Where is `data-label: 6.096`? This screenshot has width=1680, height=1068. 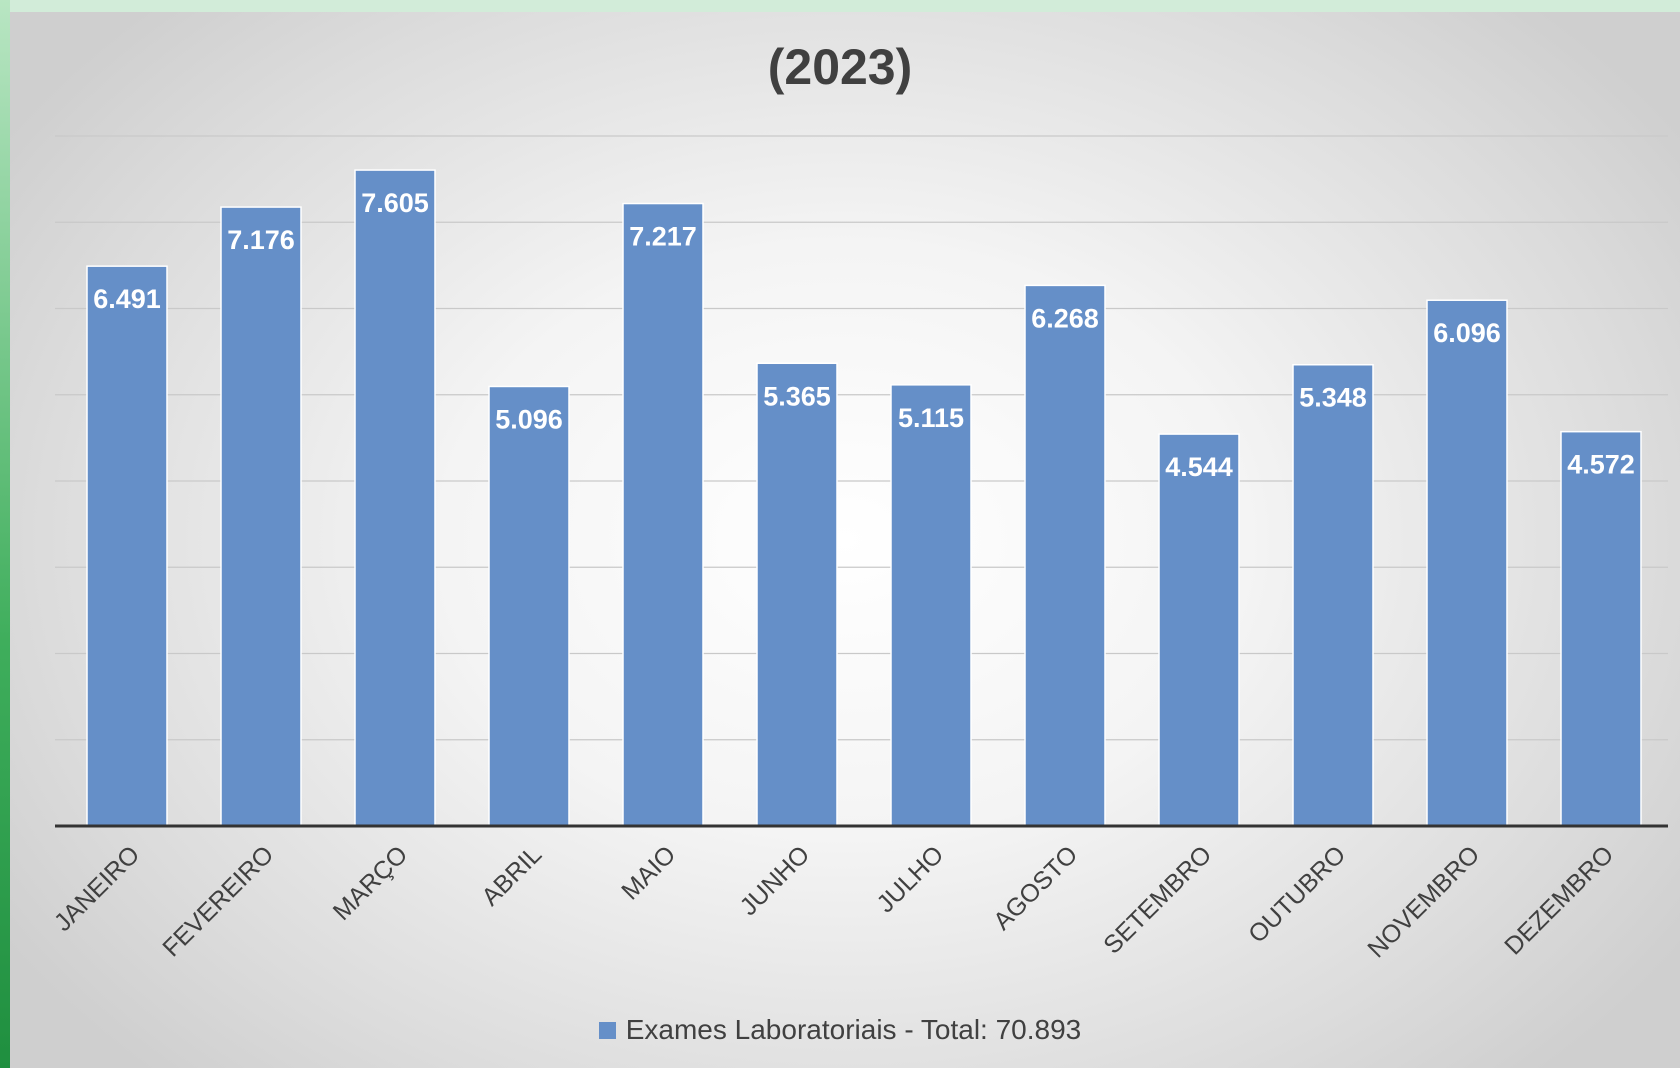 data-label: 6.096 is located at coordinates (1467, 333).